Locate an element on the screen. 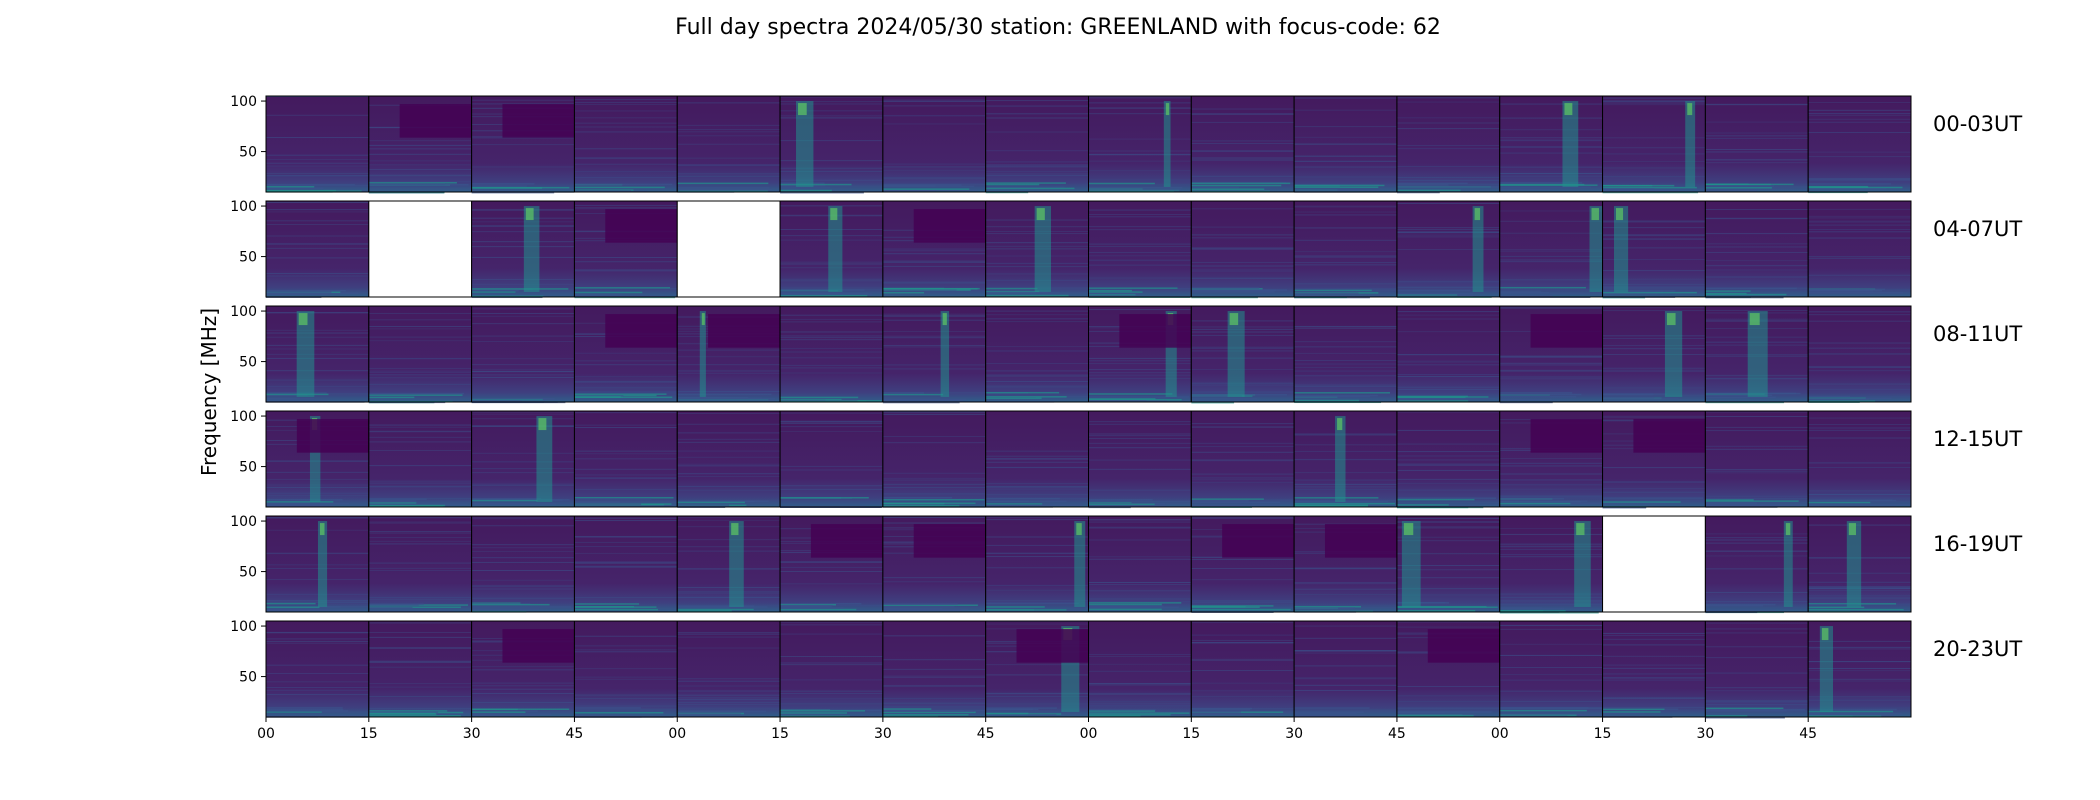  burst-core is located at coordinates (1340, 424).